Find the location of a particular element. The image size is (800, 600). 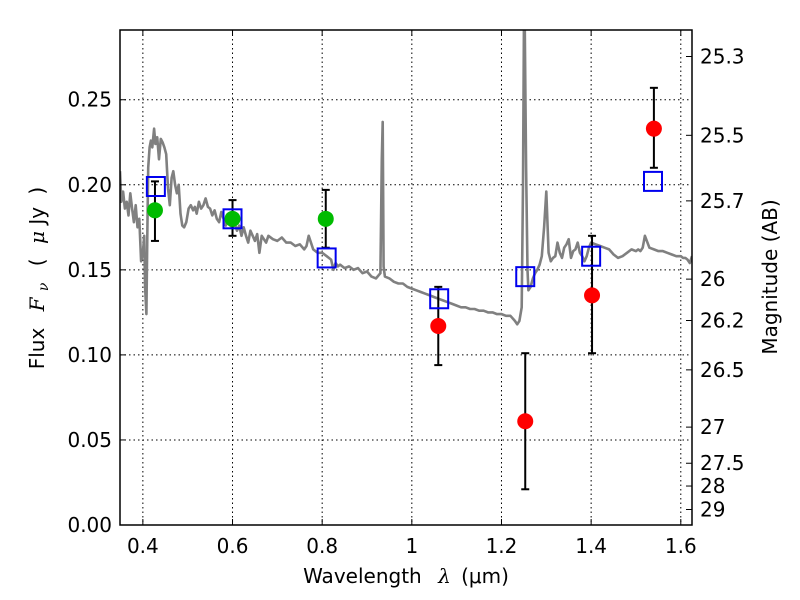

y-axis-label-unit: Jy is located at coordinates (37, 217).